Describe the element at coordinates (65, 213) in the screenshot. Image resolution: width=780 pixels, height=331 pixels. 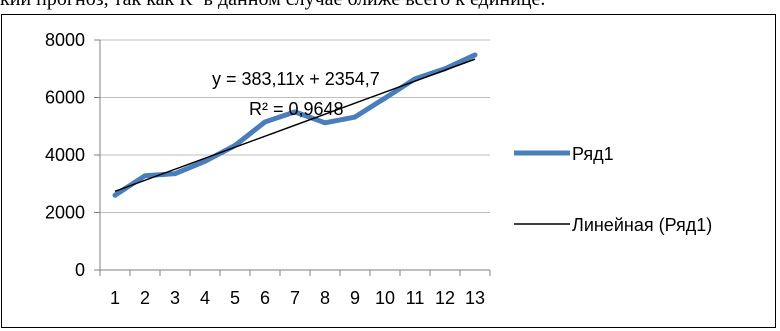
I see `y-tick-label: 2000` at that location.